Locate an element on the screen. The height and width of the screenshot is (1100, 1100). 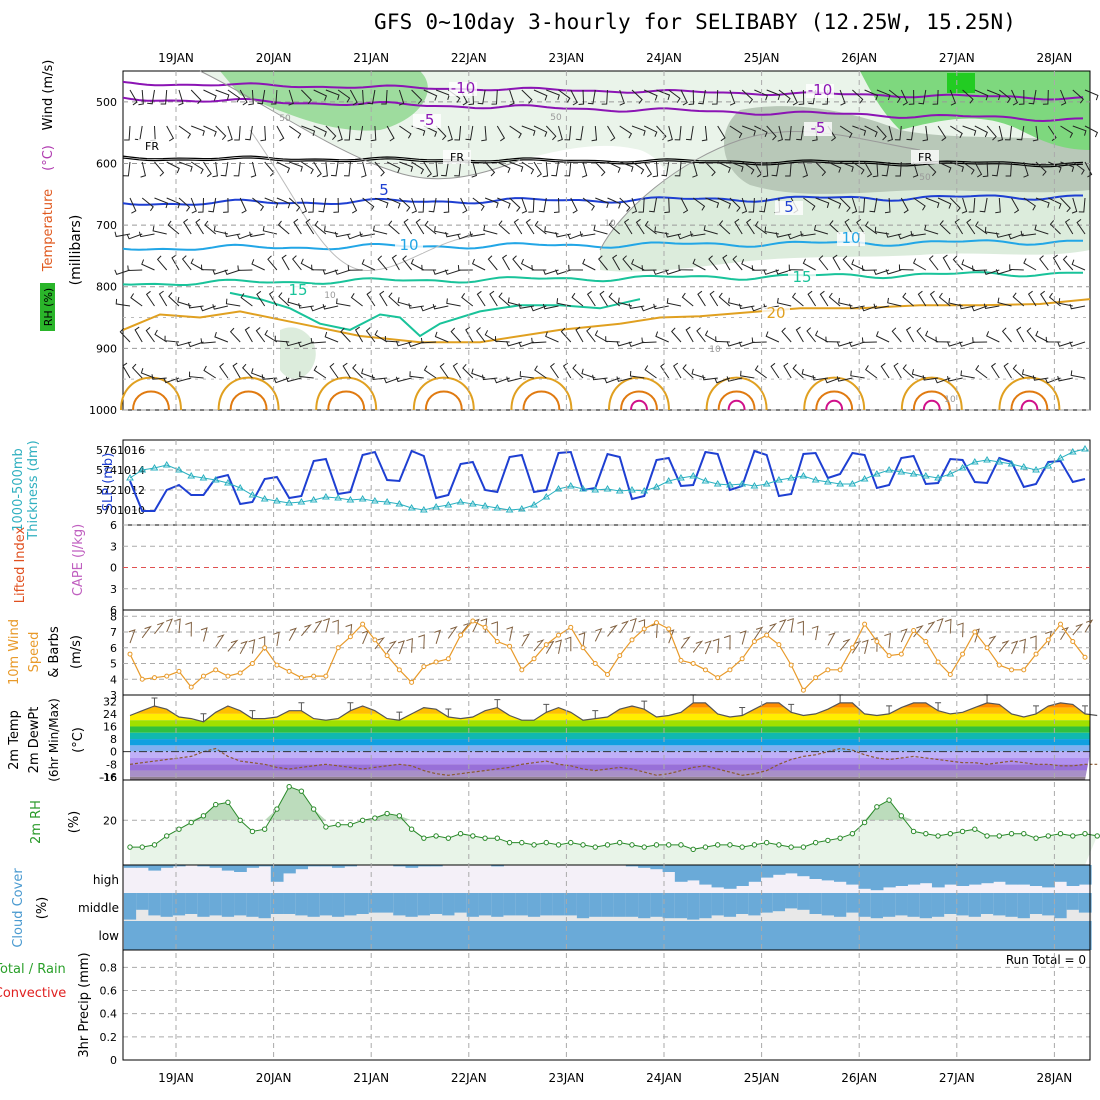
thickness-tick-label: 576 is located at coordinates (106, 450).